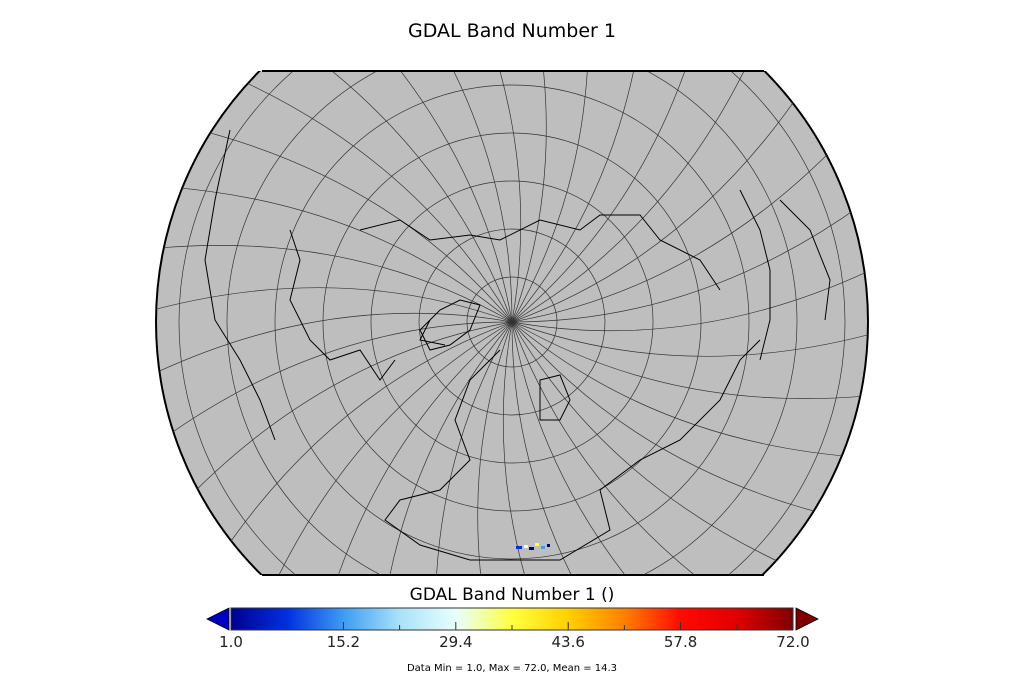 The height and width of the screenshot is (688, 1024). Describe the element at coordinates (512, 31) in the screenshot. I see `map-title: GDAL Band Number 1` at that location.